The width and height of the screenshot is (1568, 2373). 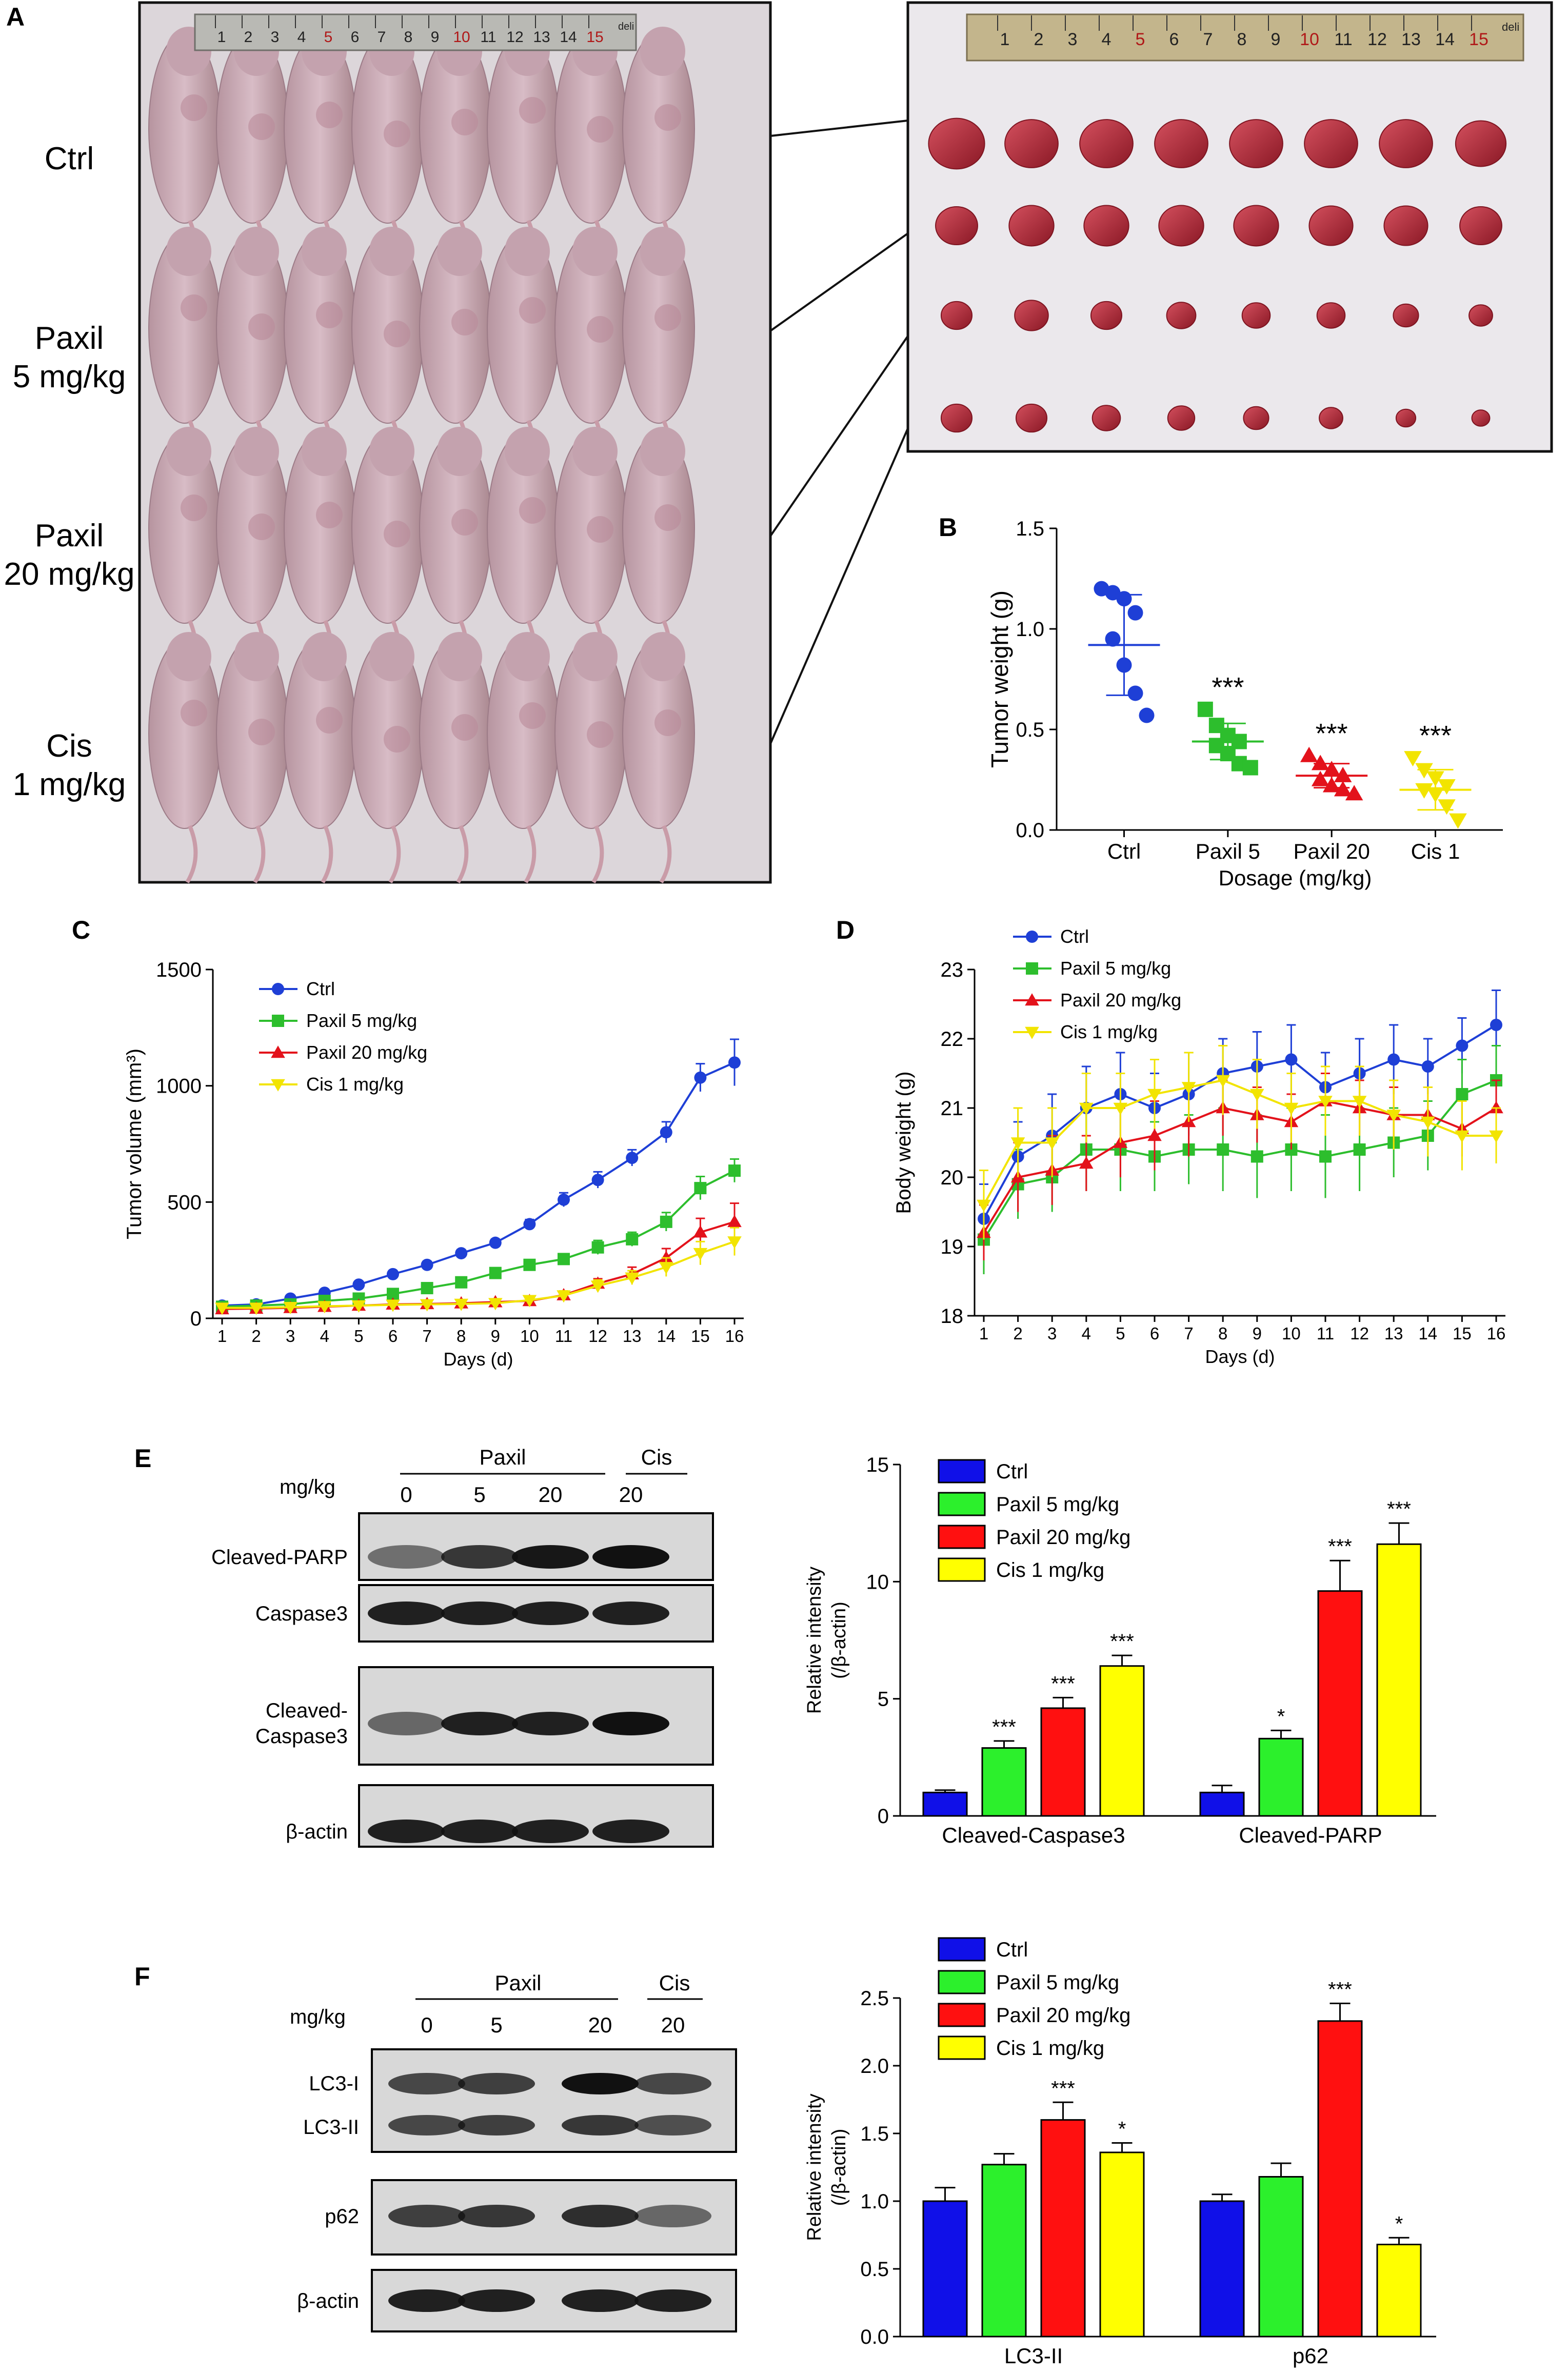 I want to click on ruler-label: 2, so click(x=248, y=37).